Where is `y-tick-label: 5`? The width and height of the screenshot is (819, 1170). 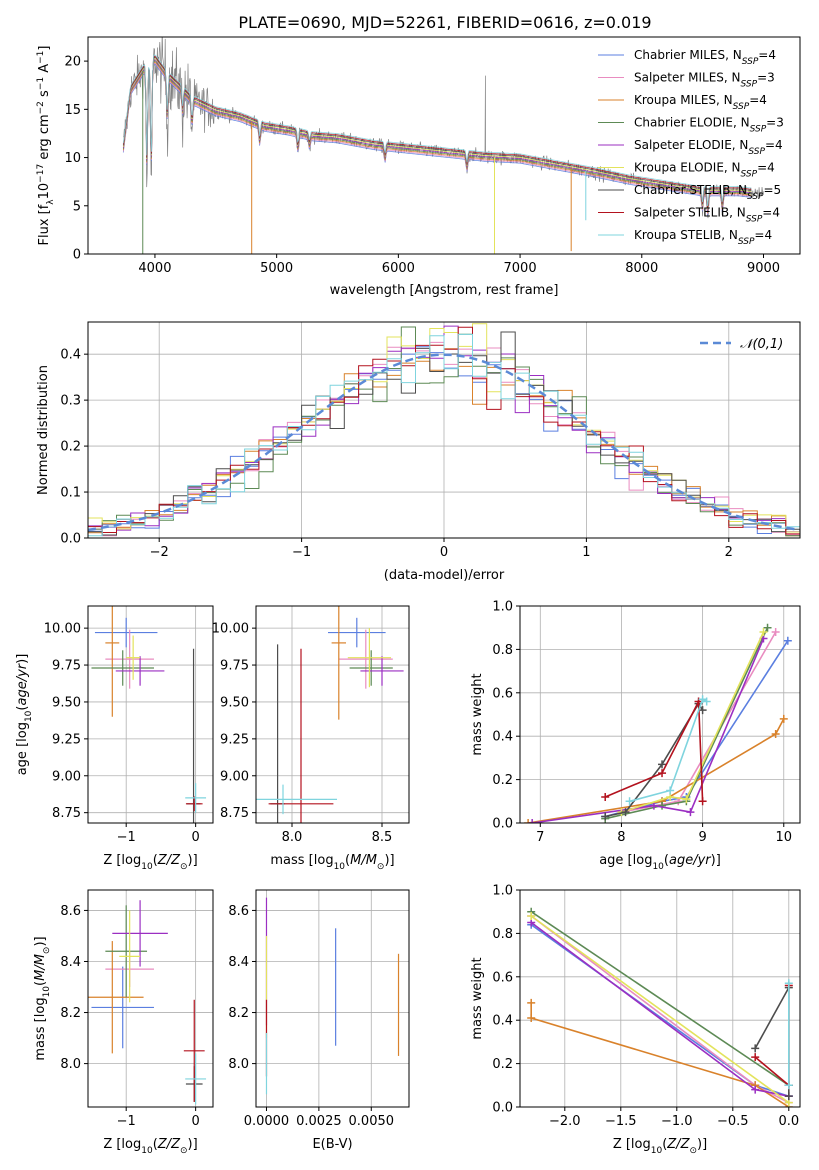 y-tick-label: 5 is located at coordinates (77, 206).